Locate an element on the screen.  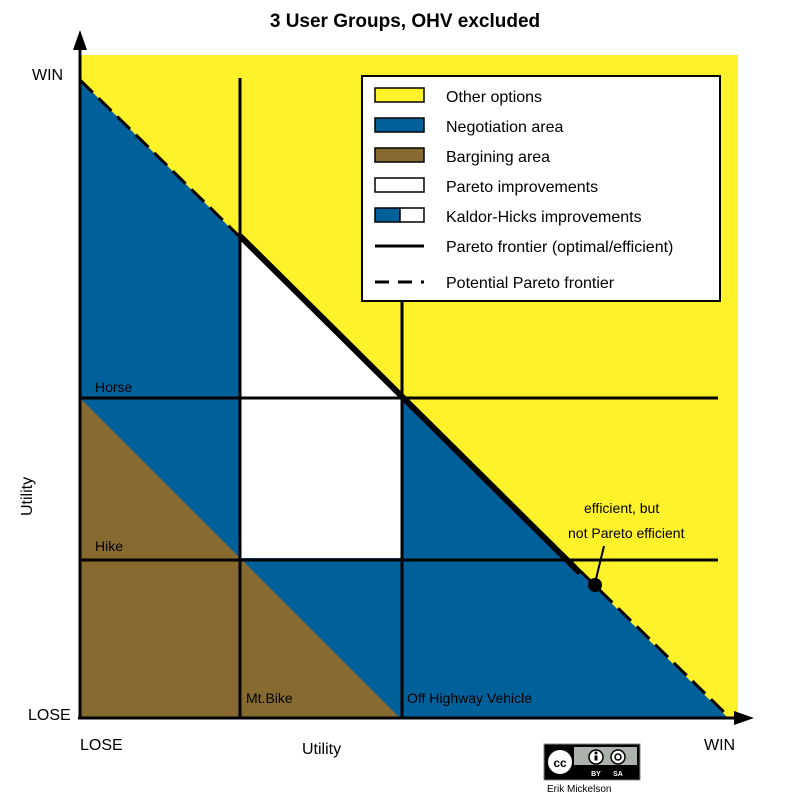
legend-label-pareto-frontier: Pareto frontier (optimal/efficient) is located at coordinates (559, 247).